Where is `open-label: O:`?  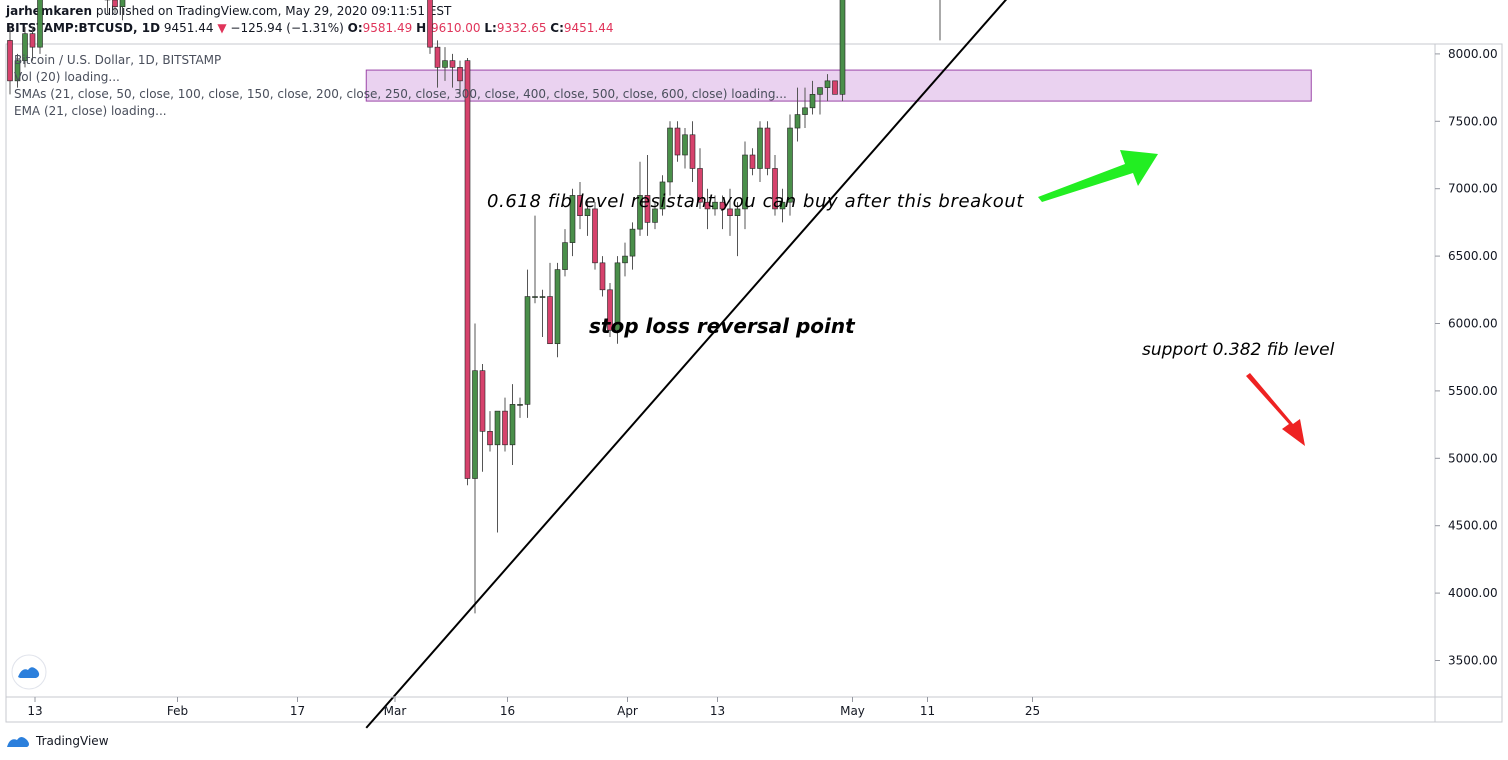
open-label: O: is located at coordinates (355, 28).